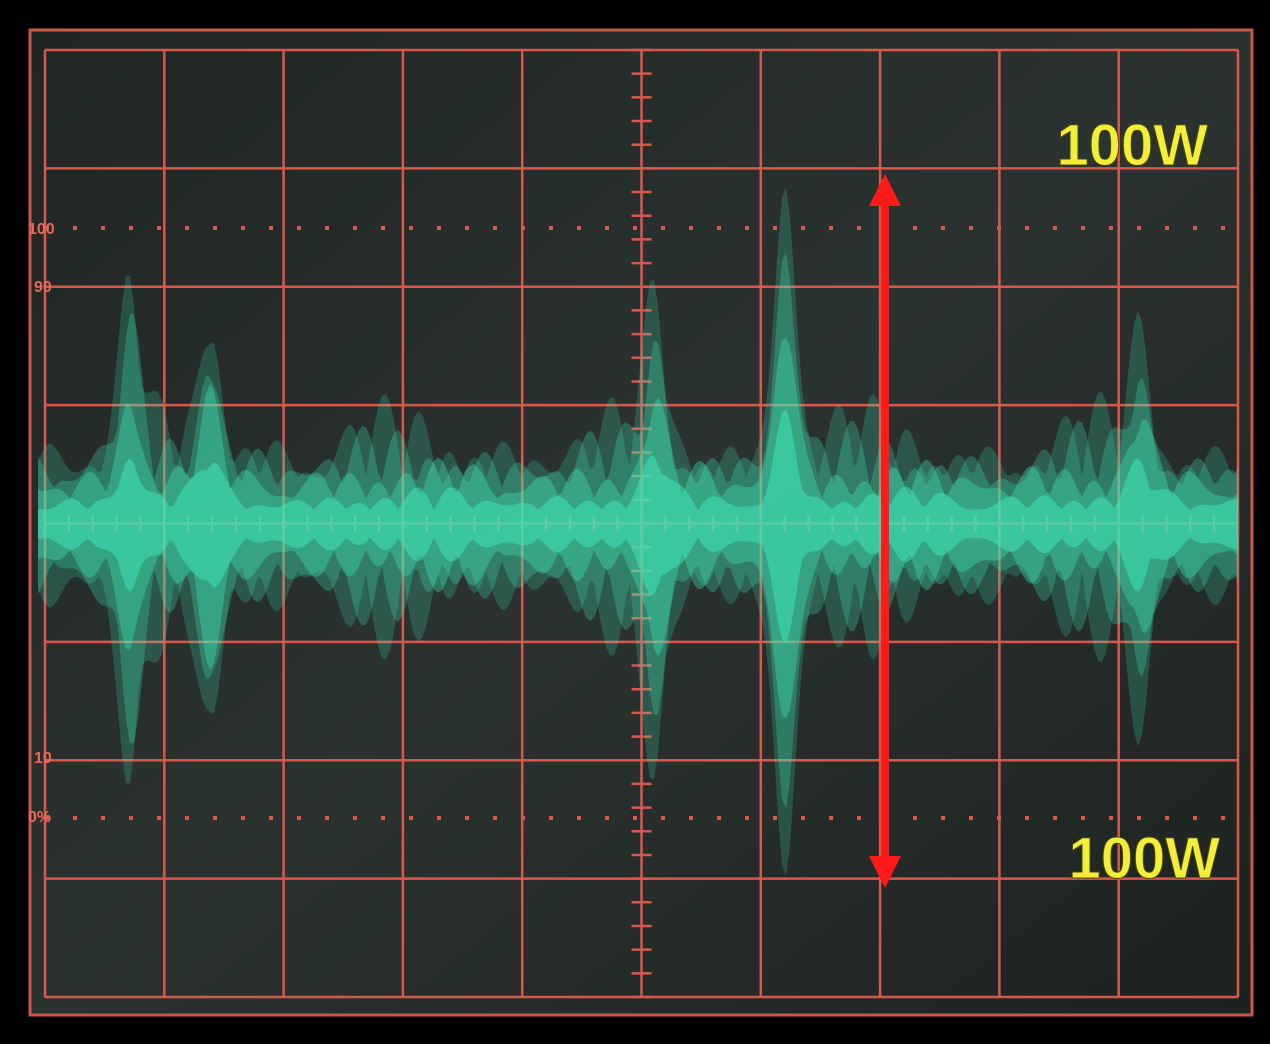 The height and width of the screenshot is (1044, 1270). Describe the element at coordinates (43, 287) in the screenshot. I see `scale-label: 90` at that location.